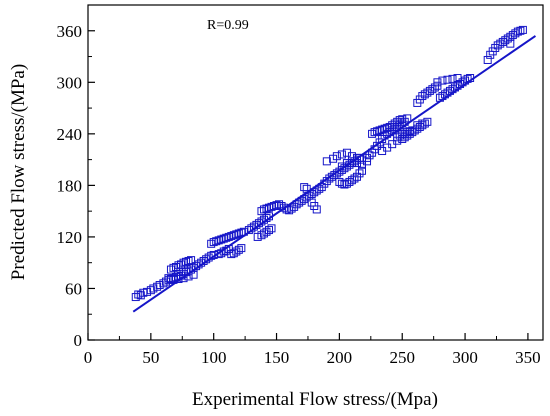 The height and width of the screenshot is (416, 550). Describe the element at coordinates (78, 340) in the screenshot. I see `y-tick-label: 0` at that location.